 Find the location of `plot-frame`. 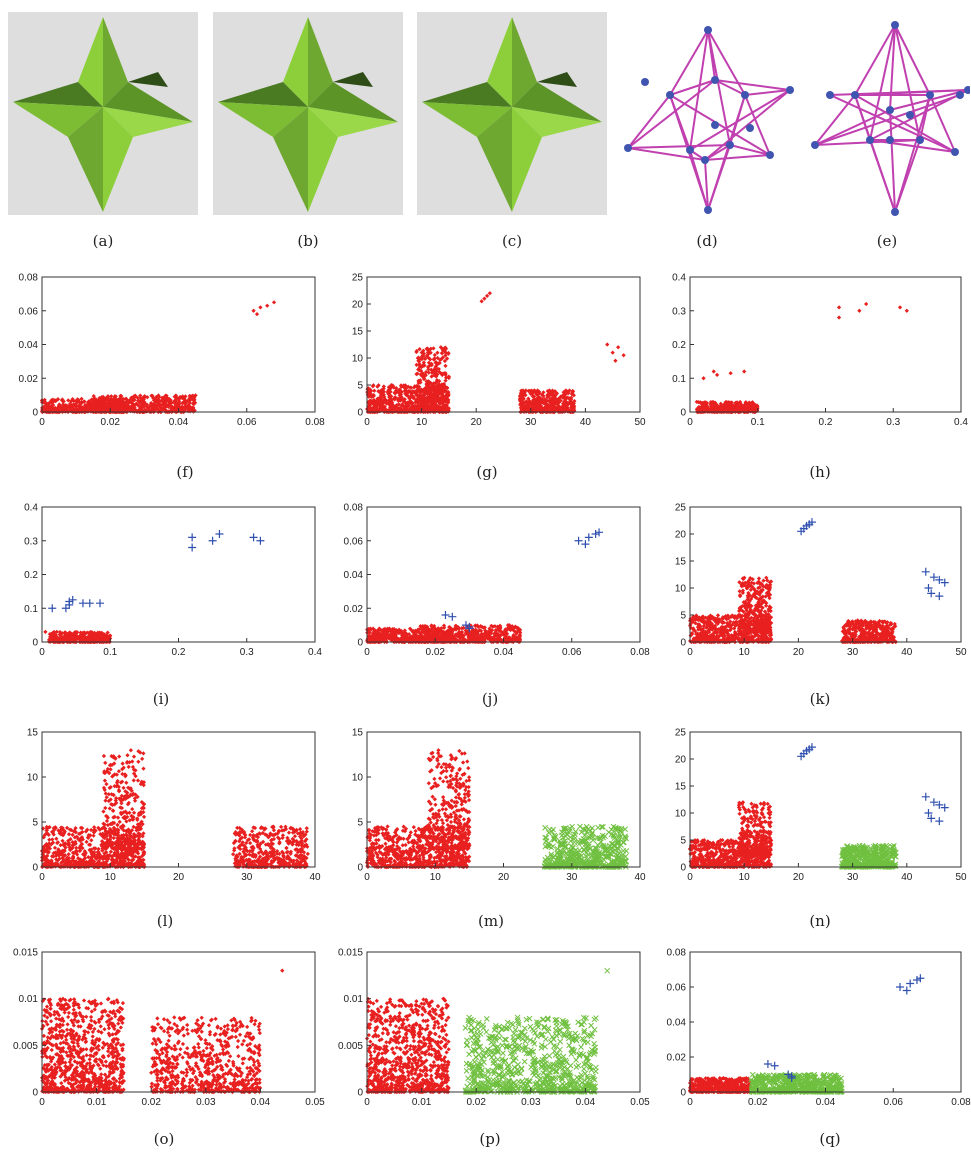

plot-frame is located at coordinates (825, 344).